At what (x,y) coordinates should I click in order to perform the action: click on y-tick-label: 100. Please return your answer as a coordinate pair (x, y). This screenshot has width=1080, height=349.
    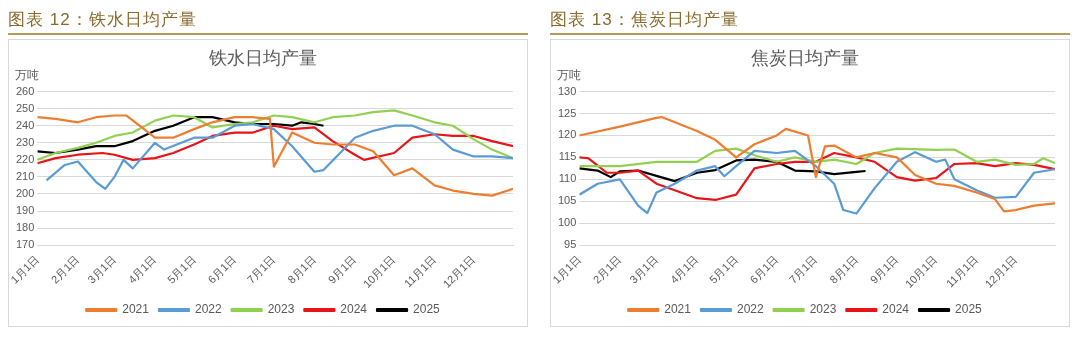
    Looking at the image, I should click on (567, 222).